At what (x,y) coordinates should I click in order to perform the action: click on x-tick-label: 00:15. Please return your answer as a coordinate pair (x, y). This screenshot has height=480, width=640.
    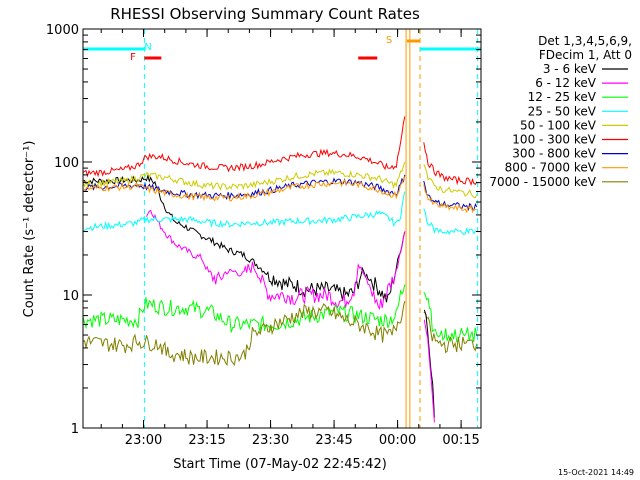
    Looking at the image, I should click on (460, 440).